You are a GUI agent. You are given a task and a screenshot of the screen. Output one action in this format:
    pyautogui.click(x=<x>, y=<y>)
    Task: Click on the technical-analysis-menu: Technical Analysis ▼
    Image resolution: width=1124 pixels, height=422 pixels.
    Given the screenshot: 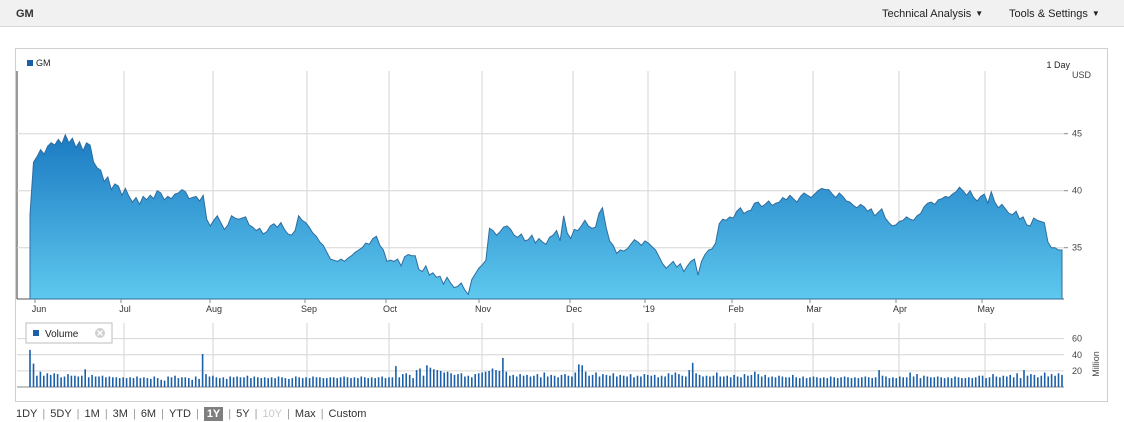 What is the action you would take?
    pyautogui.click(x=932, y=14)
    